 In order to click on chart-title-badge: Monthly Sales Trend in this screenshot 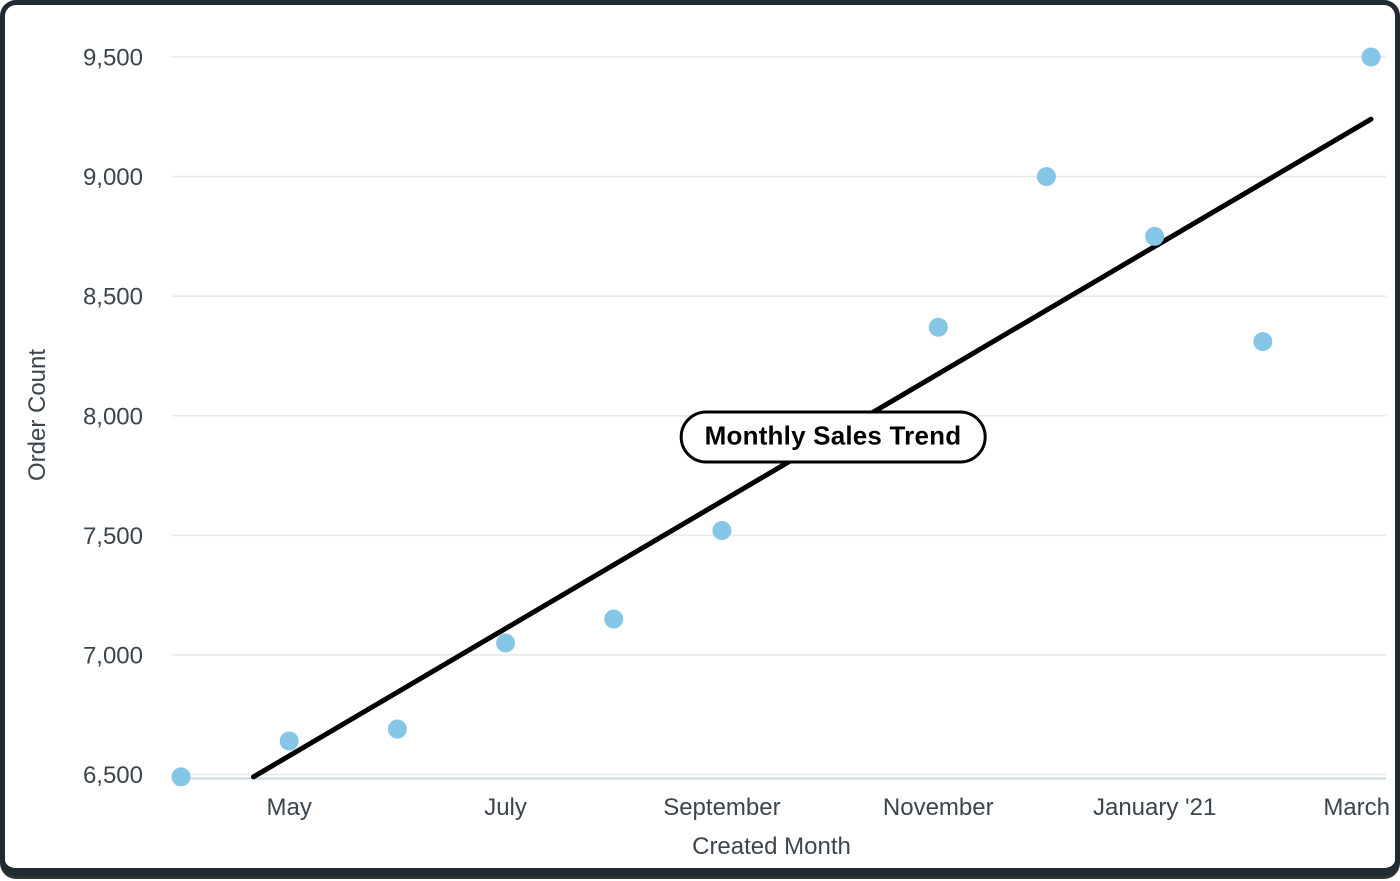, I will do `click(833, 437)`.